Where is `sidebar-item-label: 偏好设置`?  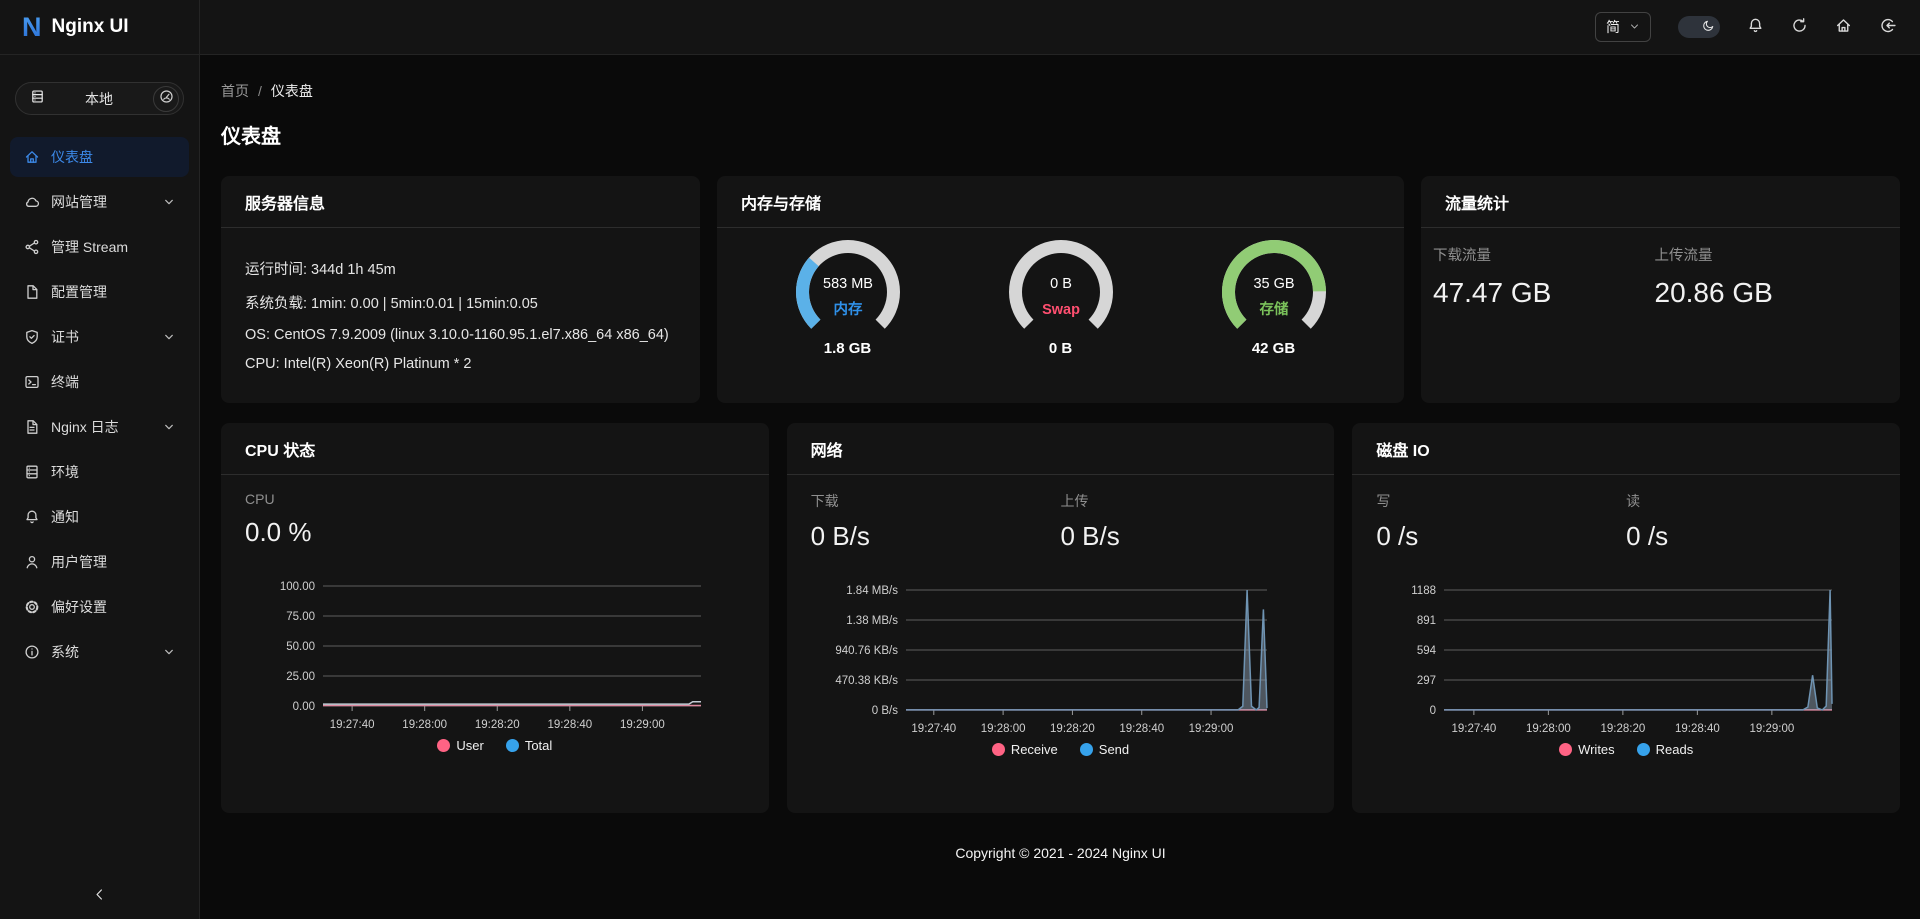 sidebar-item-label: 偏好设置 is located at coordinates (79, 607).